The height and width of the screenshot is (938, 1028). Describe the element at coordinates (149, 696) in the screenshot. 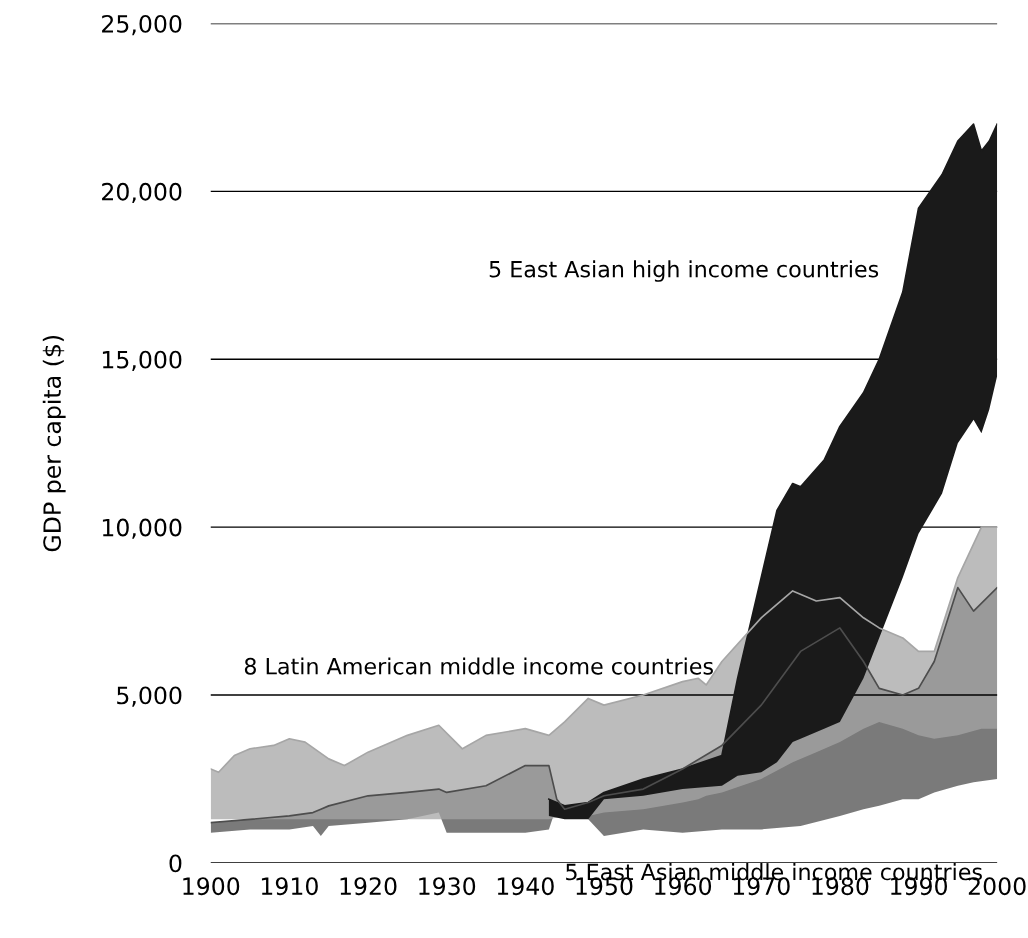

I see `y-tick-label: 5,000` at that location.